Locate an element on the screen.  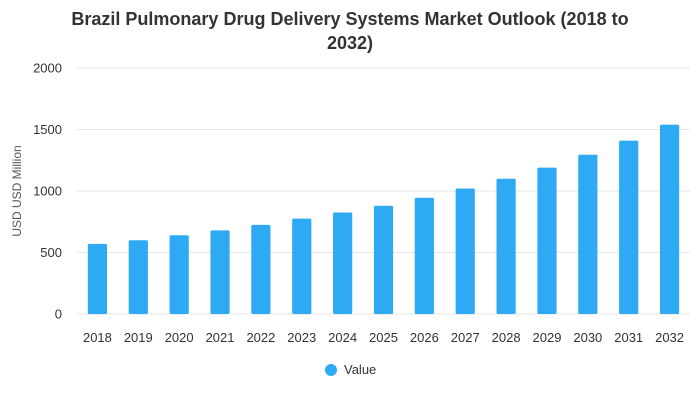
x-tick-label-2027: 2027 is located at coordinates (465, 337).